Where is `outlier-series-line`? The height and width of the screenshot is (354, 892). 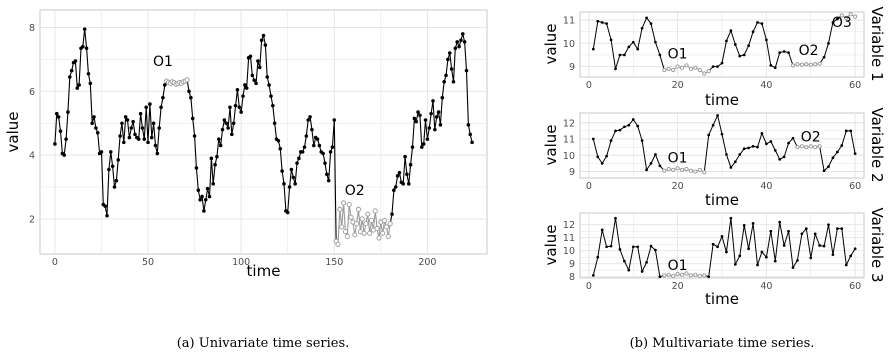
outlier-series-line is located at coordinates (684, 274).